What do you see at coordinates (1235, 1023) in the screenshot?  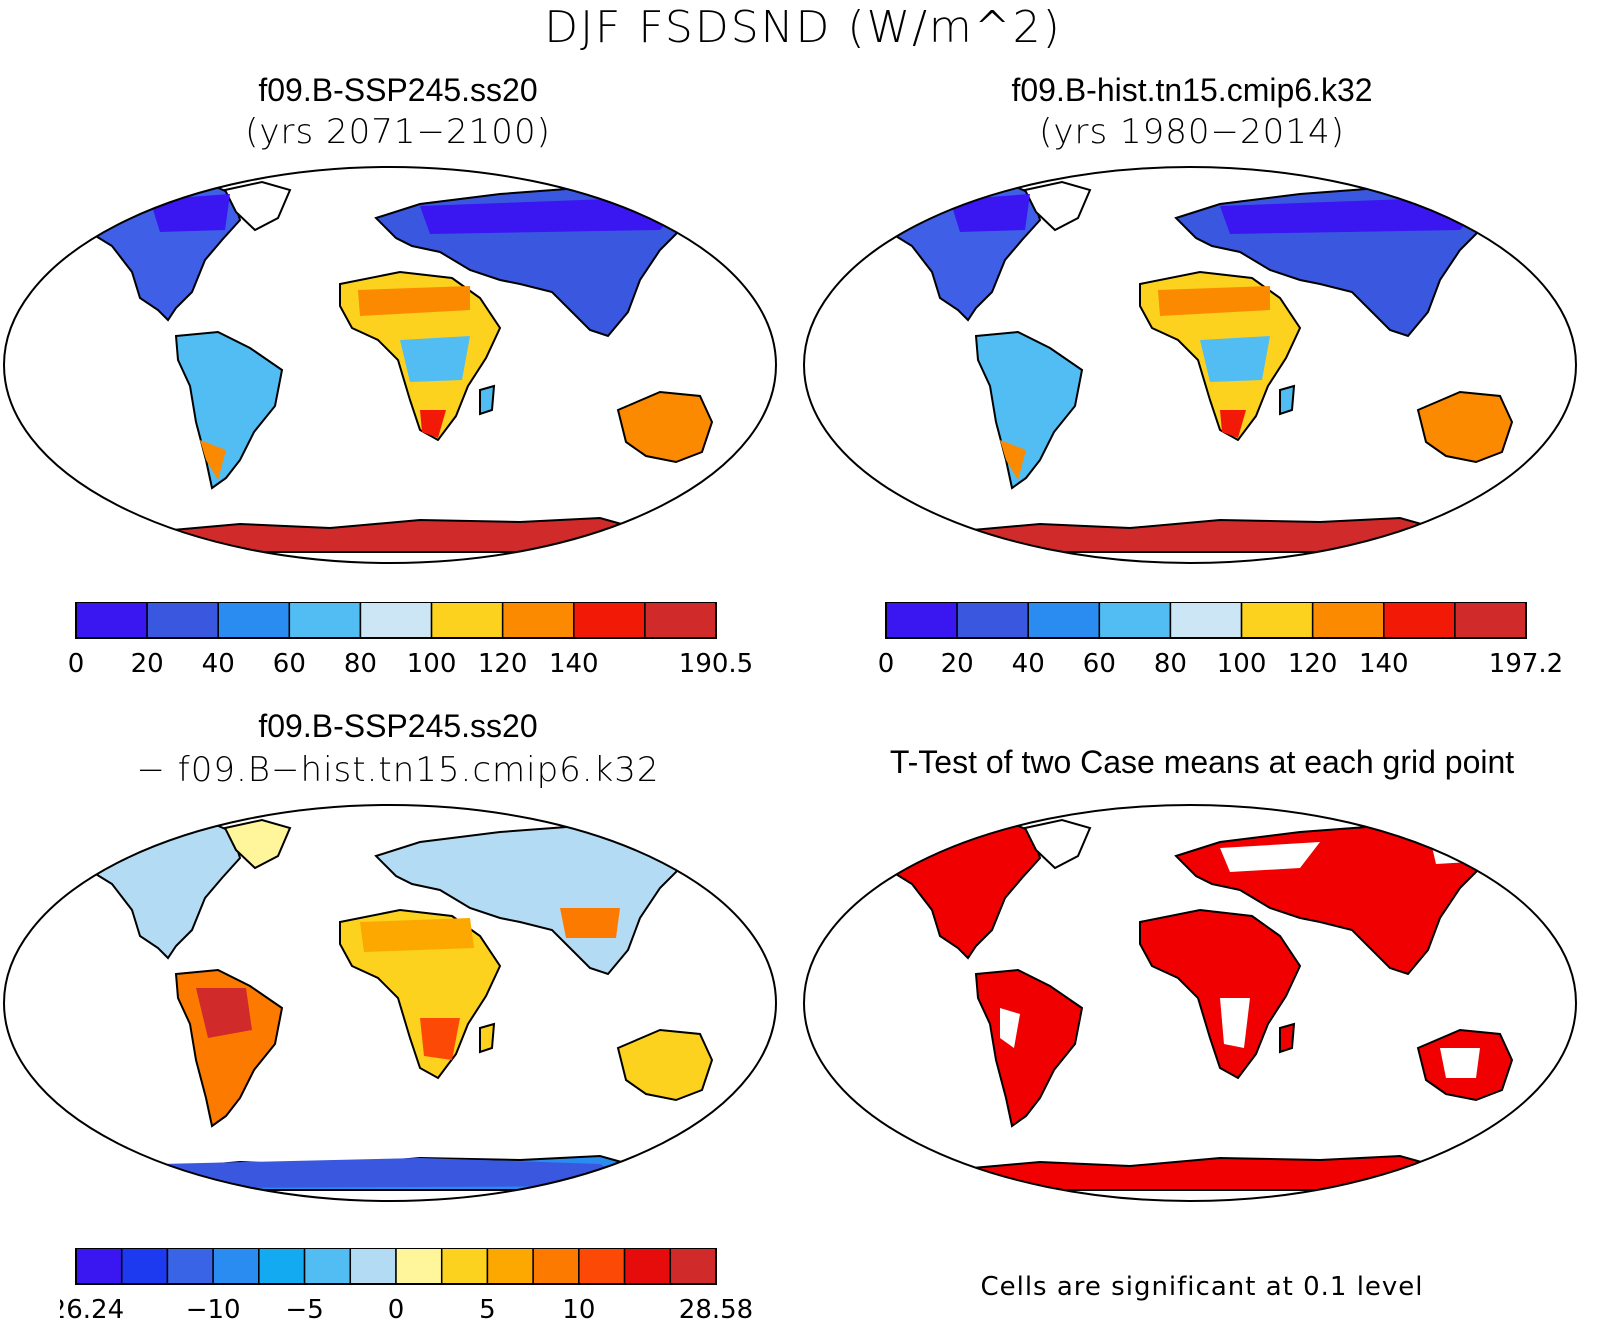 I see `non-significant-africa` at bounding box center [1235, 1023].